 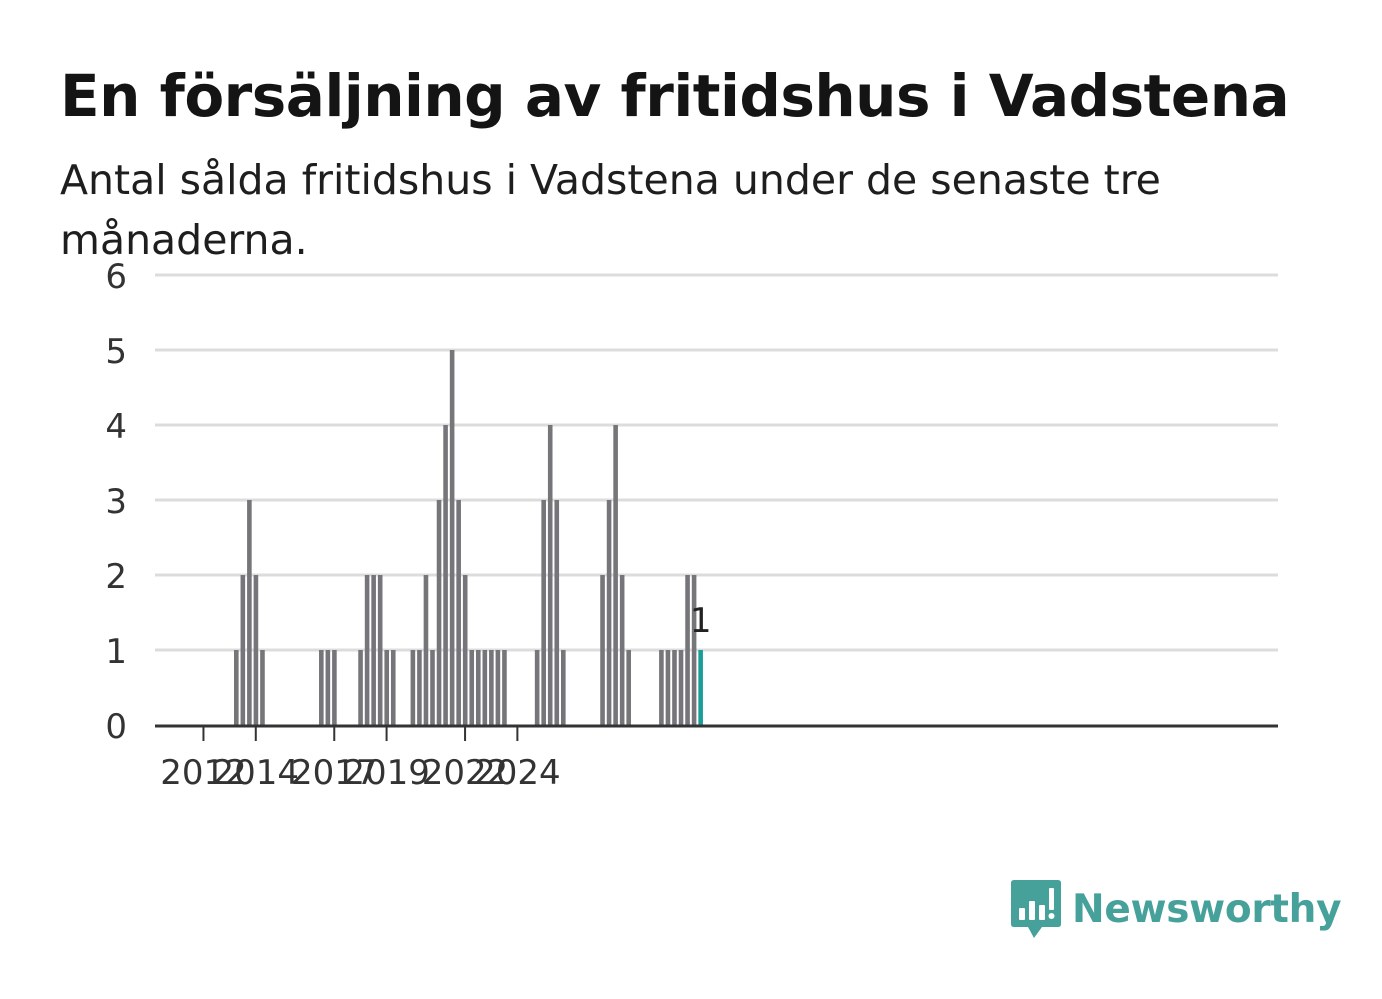 What do you see at coordinates (116, 277) in the screenshot?
I see `y-tick-label: 6` at bounding box center [116, 277].